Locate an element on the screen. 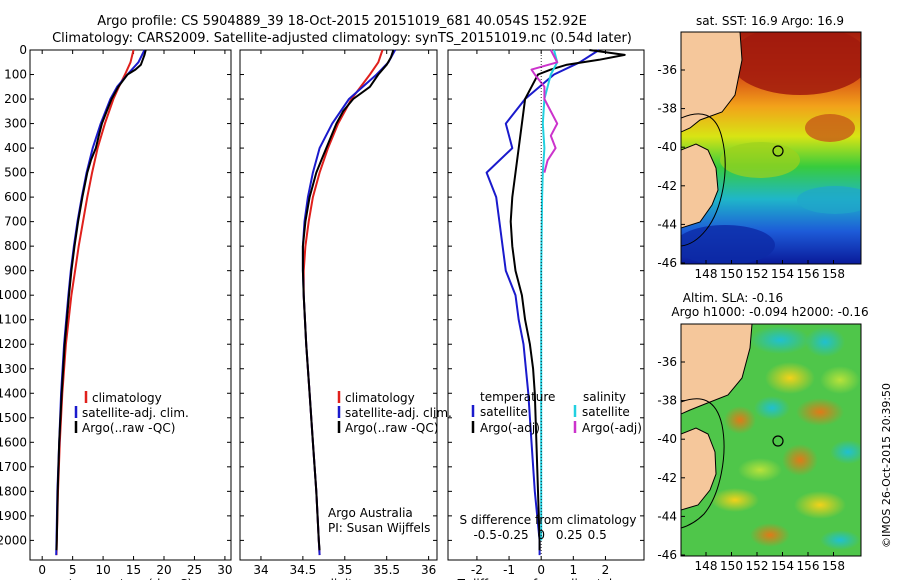 The width and height of the screenshot is (900, 580). map-lon-label: 152 is located at coordinates (757, 566).